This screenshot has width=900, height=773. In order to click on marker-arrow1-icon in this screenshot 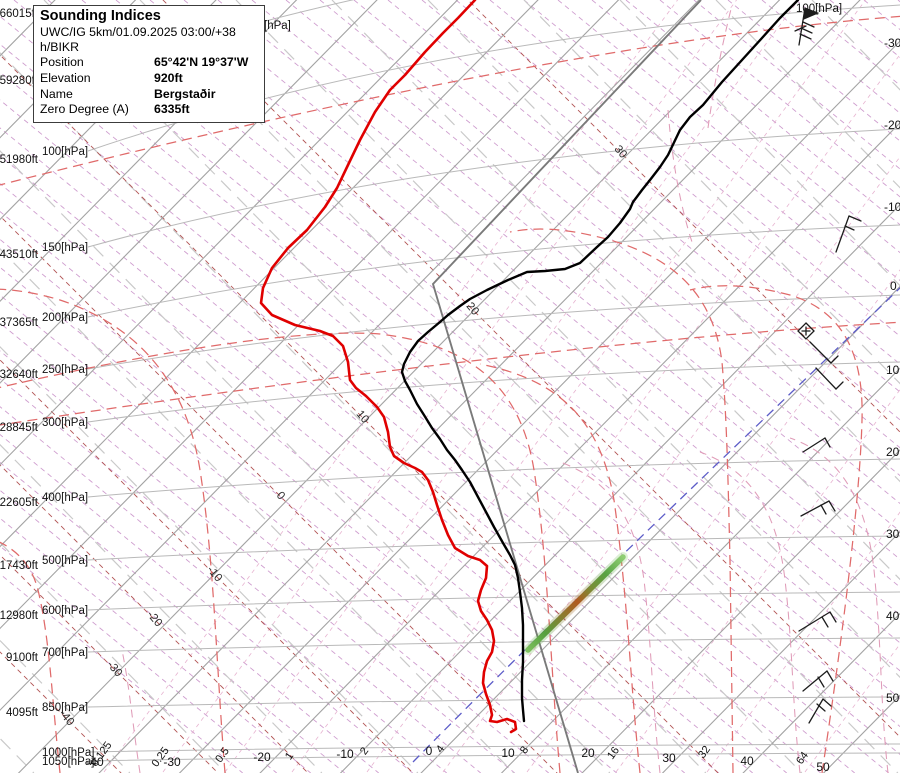, I will do `click(824, 352)`.